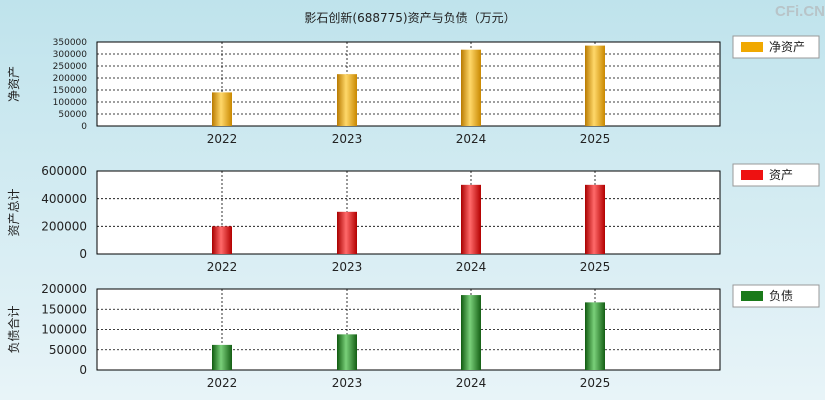 This screenshot has width=825, height=400. What do you see at coordinates (70, 43) in the screenshot?
I see `y-tick-label: 350000` at bounding box center [70, 43].